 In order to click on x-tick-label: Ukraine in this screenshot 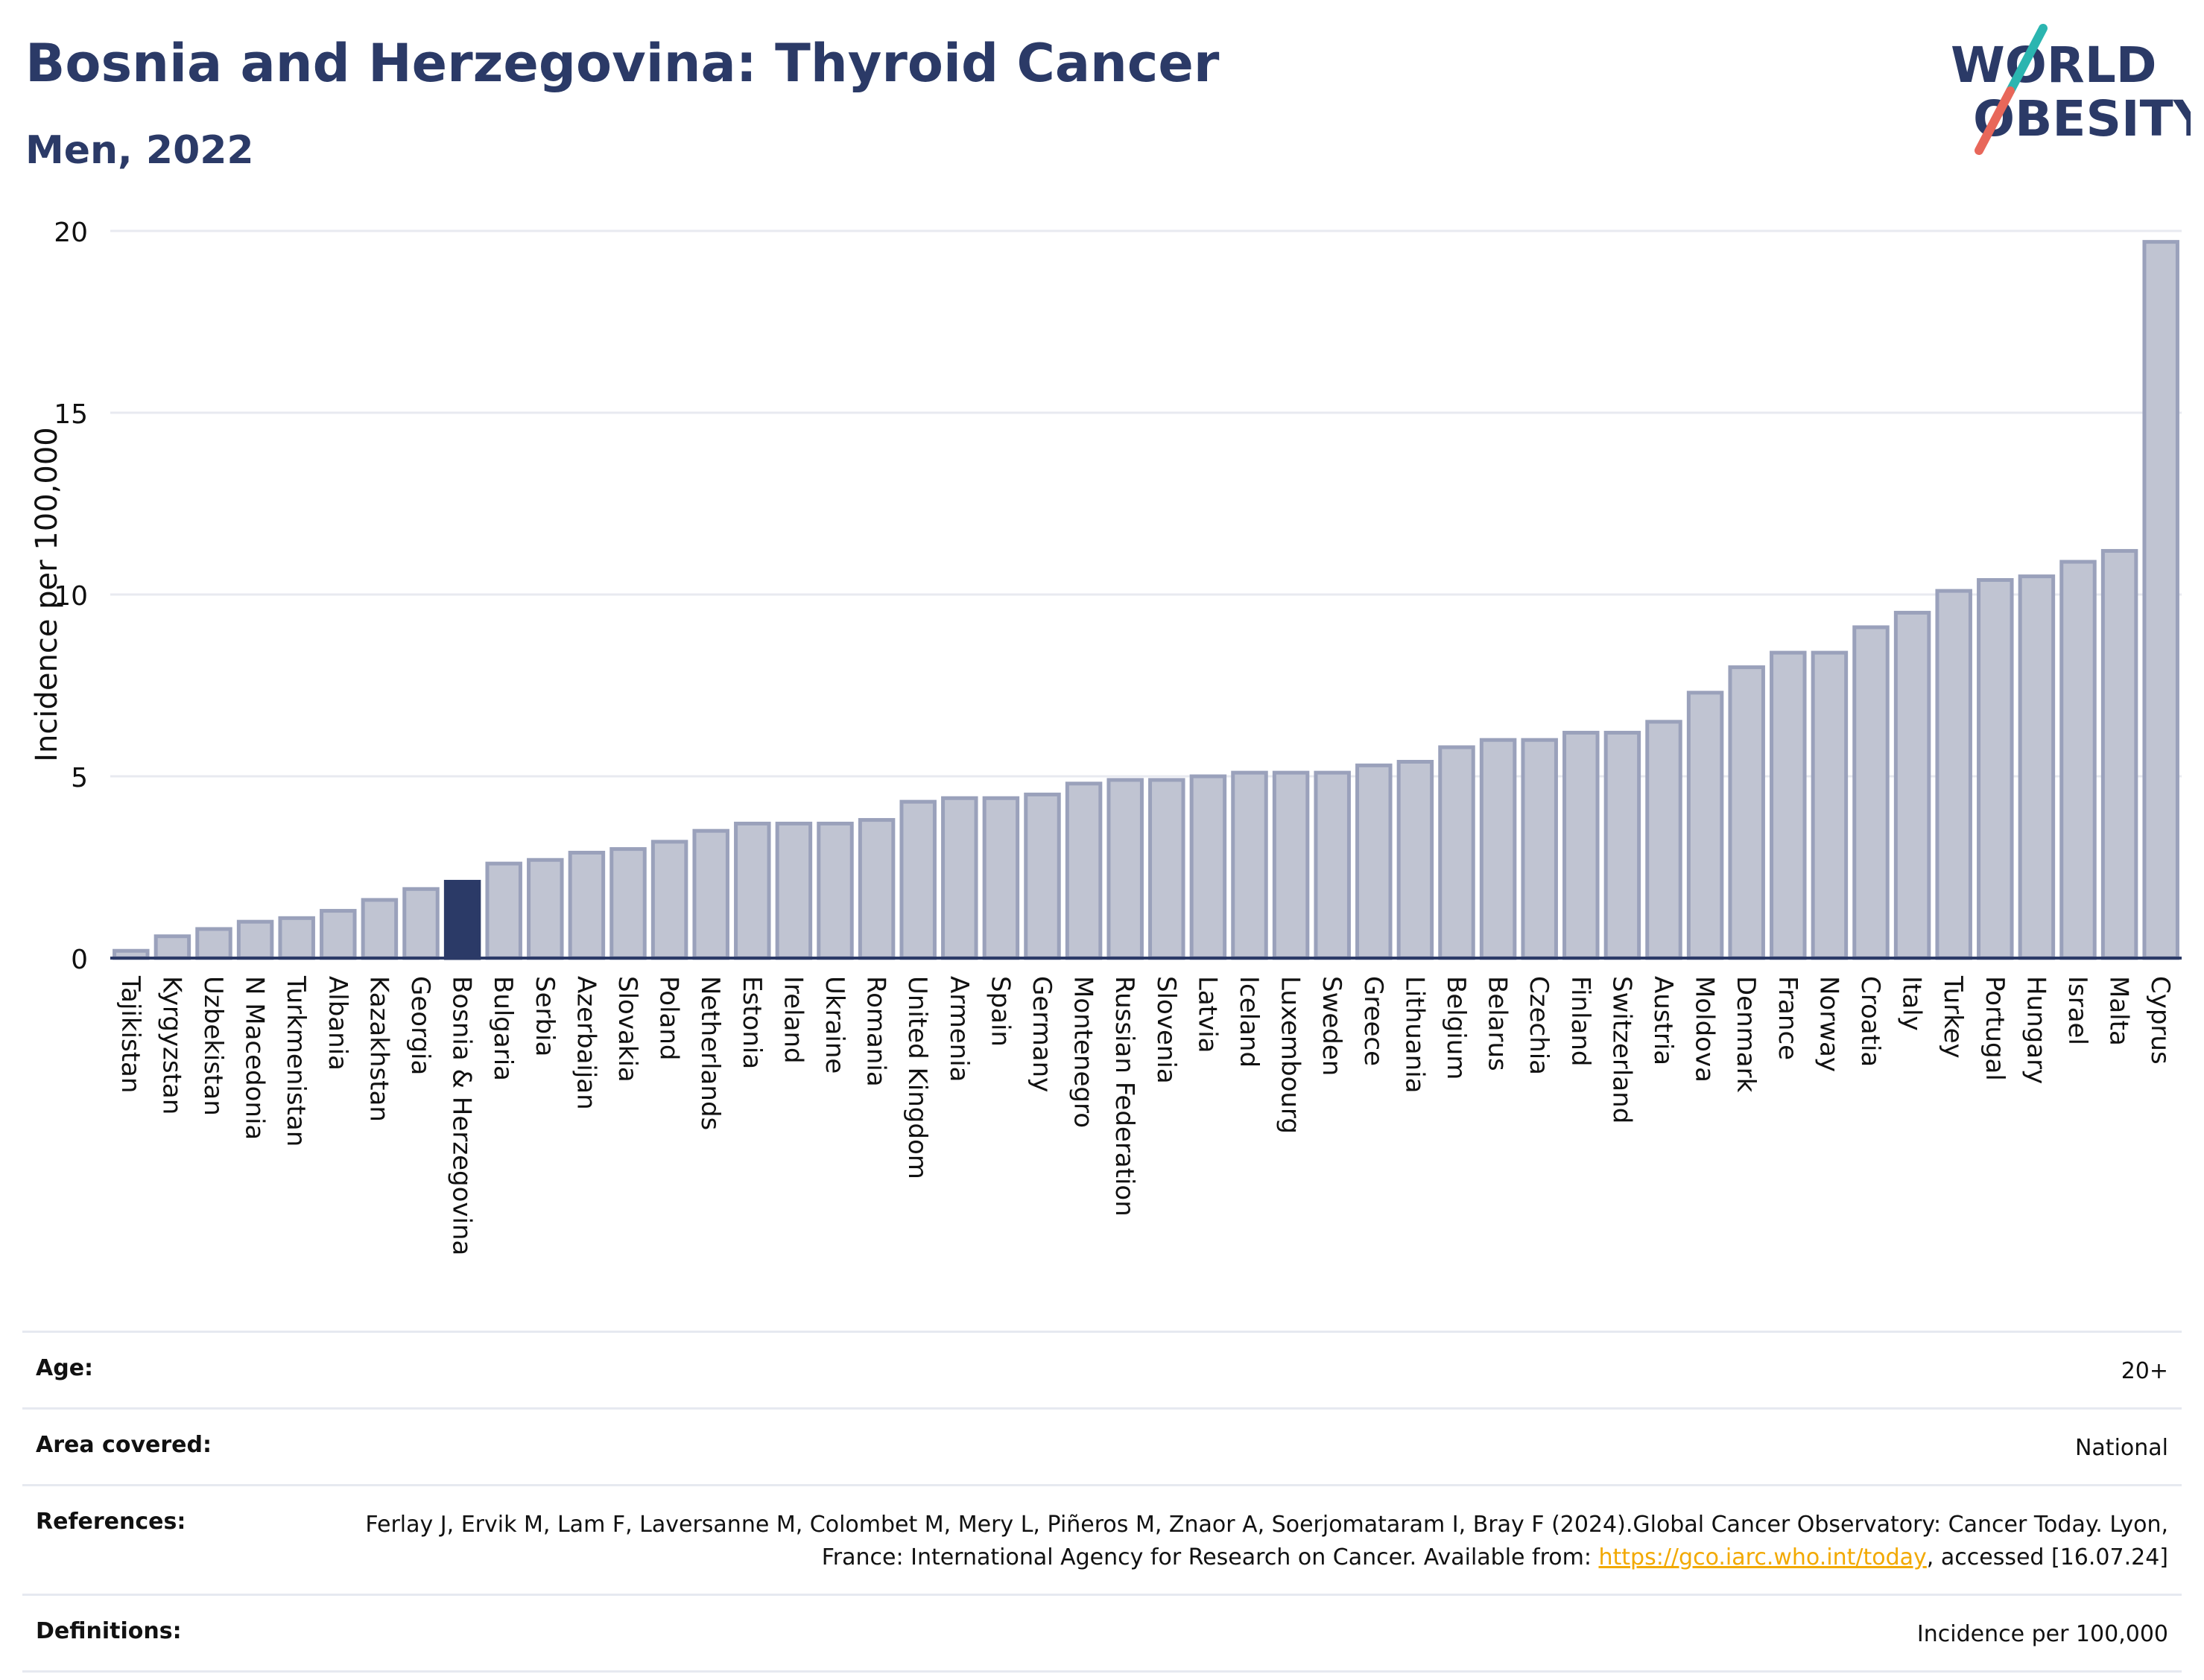, I will do `click(834, 1025)`.